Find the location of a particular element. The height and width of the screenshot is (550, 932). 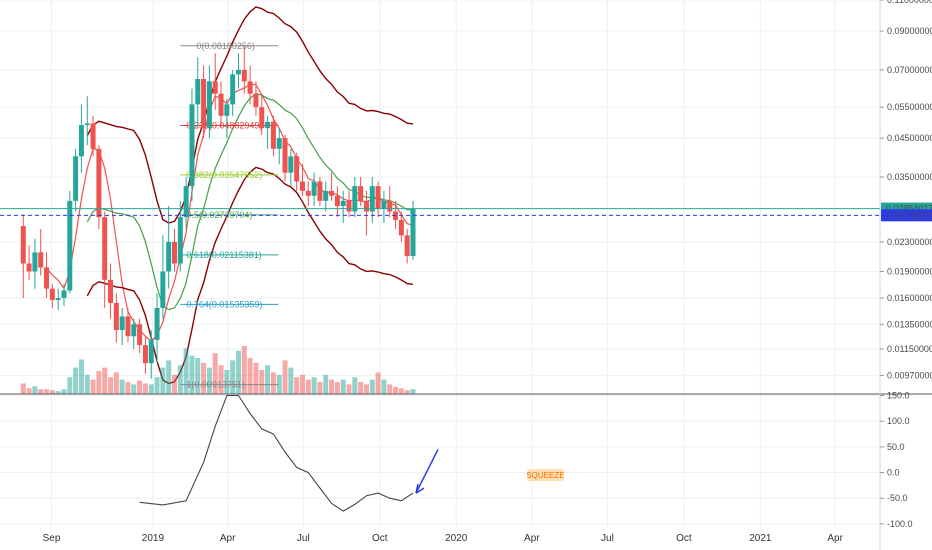

indicator-tick-label: -50.0 is located at coordinates (897, 498).